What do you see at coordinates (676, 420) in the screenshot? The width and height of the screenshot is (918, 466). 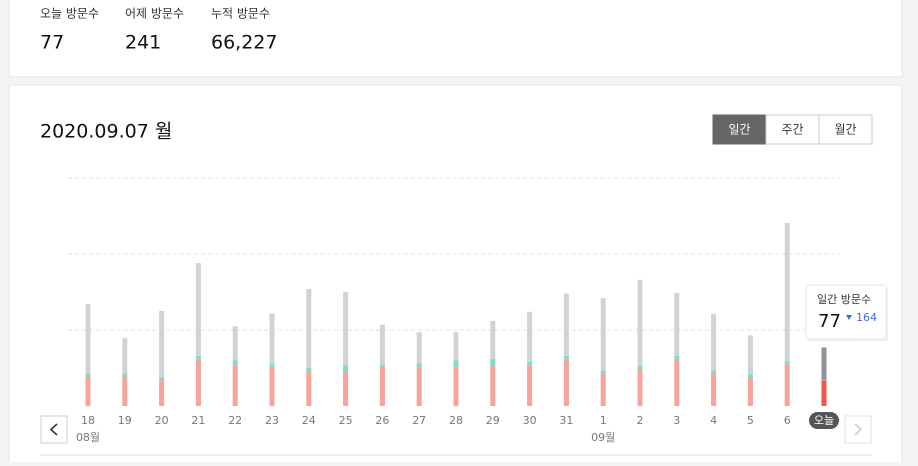 I see `x-tick-label: 3` at bounding box center [676, 420].